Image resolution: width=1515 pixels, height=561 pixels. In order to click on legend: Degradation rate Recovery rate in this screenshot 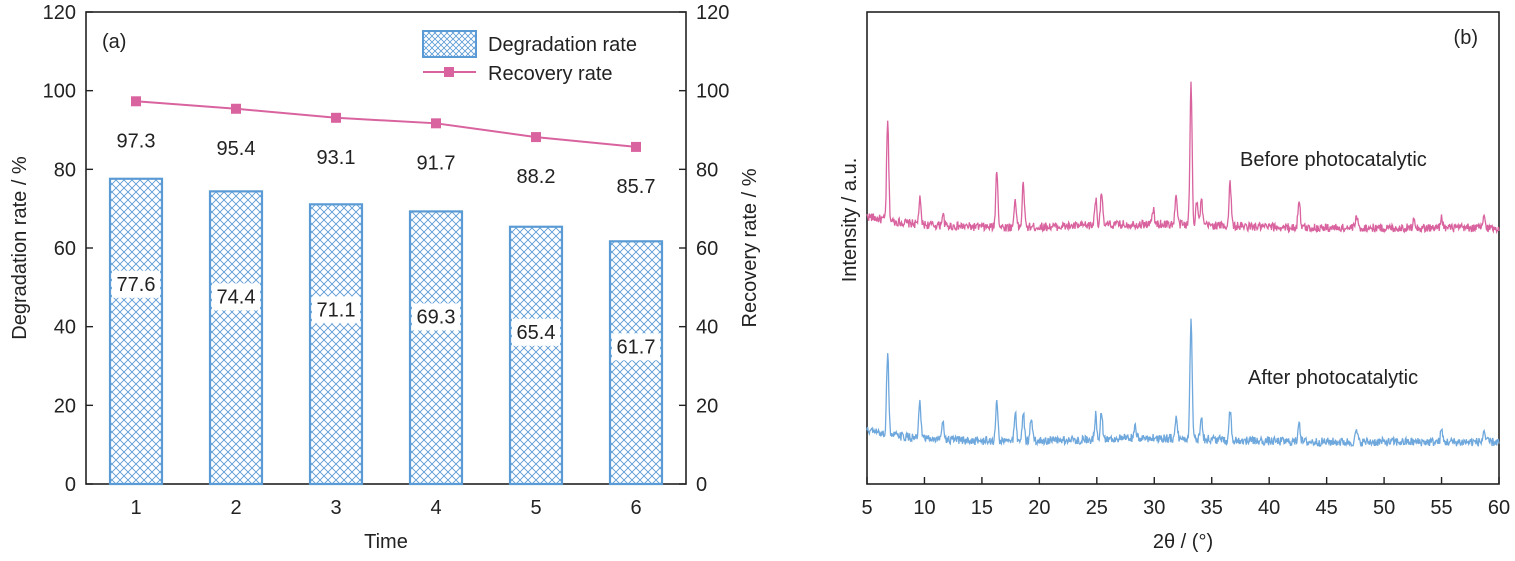, I will do `click(529, 57)`.